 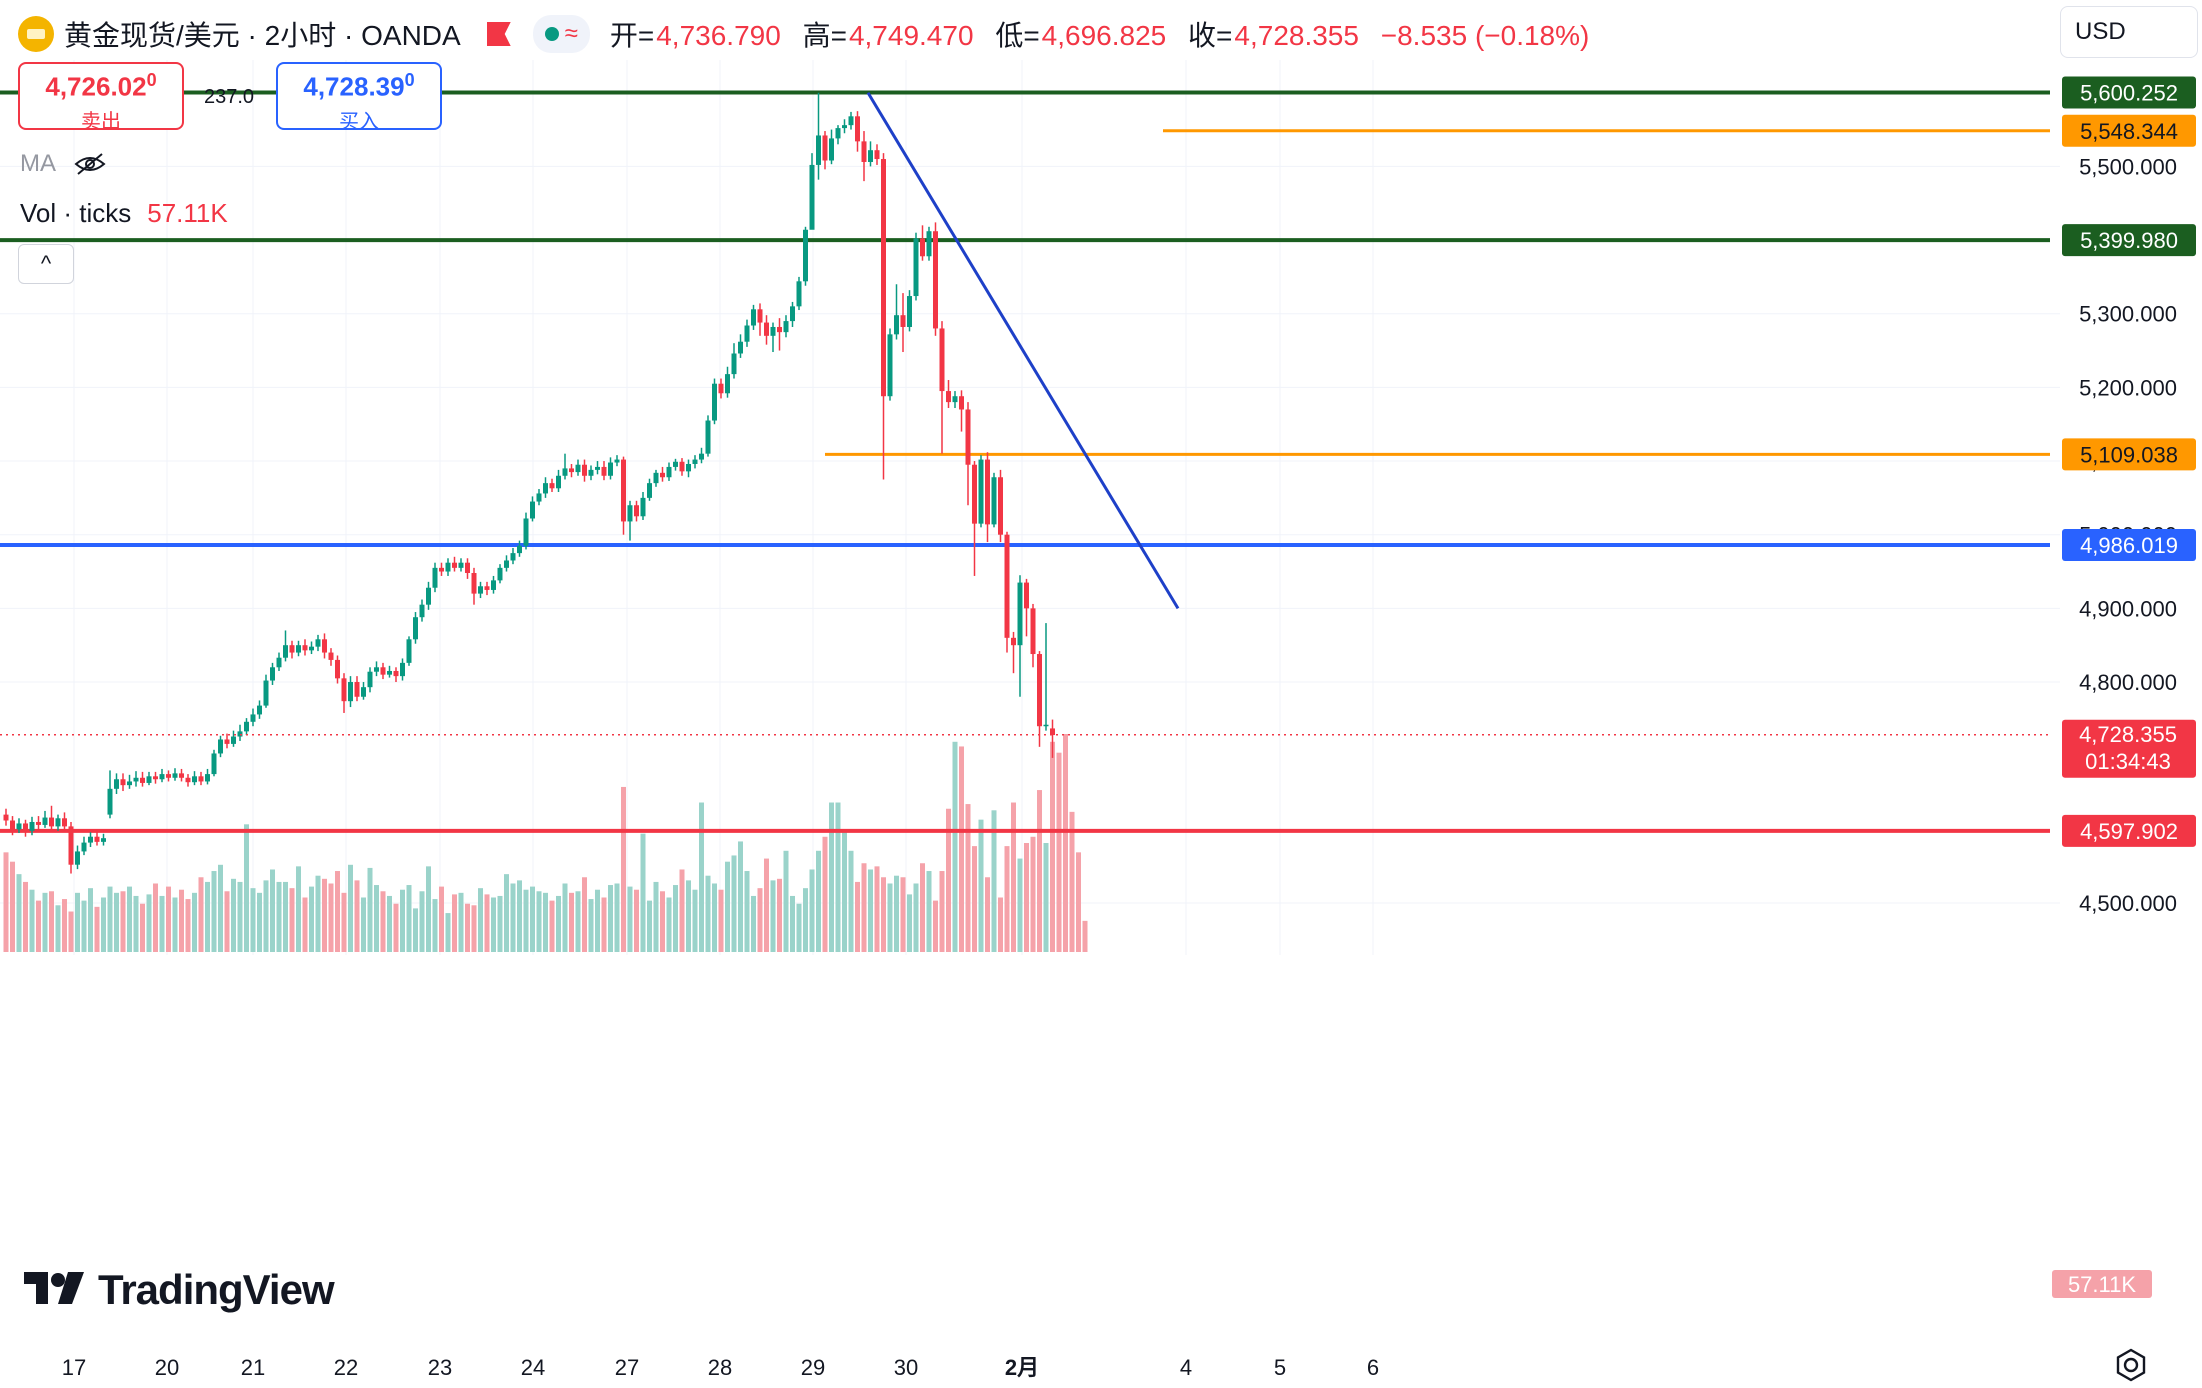 What do you see at coordinates (101, 121) in the screenshot?
I see `sell-label: 卖出` at bounding box center [101, 121].